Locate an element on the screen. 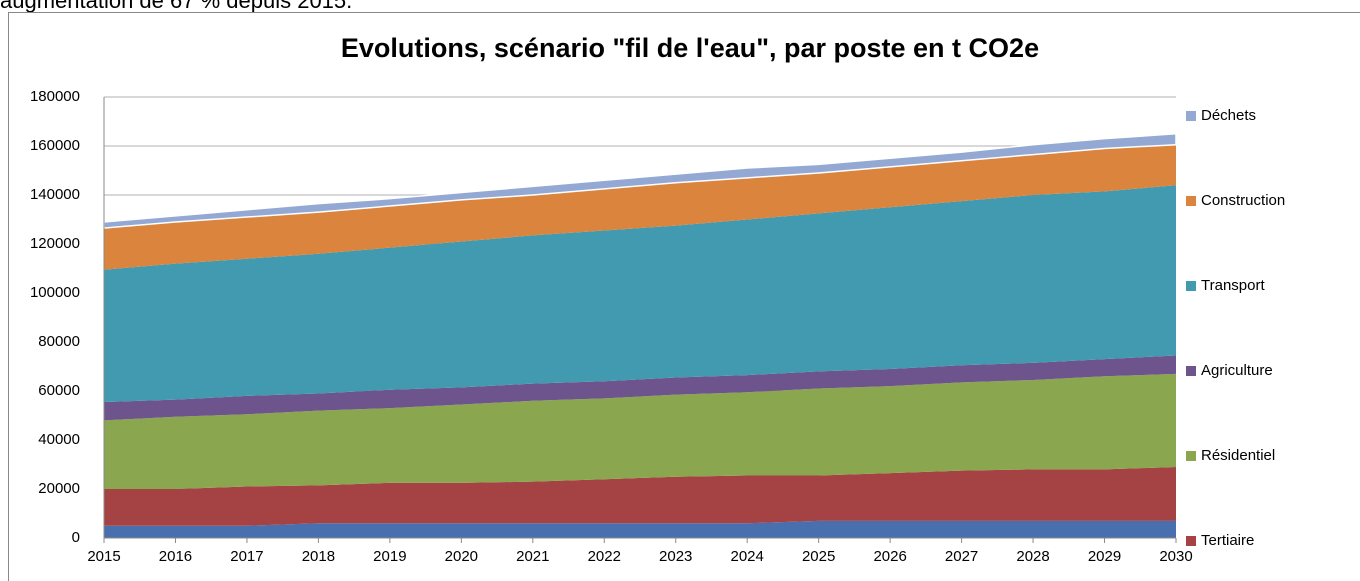 Image resolution: width=1360 pixels, height=581 pixels. y-tick-label: 120000 is located at coordinates (55, 243).